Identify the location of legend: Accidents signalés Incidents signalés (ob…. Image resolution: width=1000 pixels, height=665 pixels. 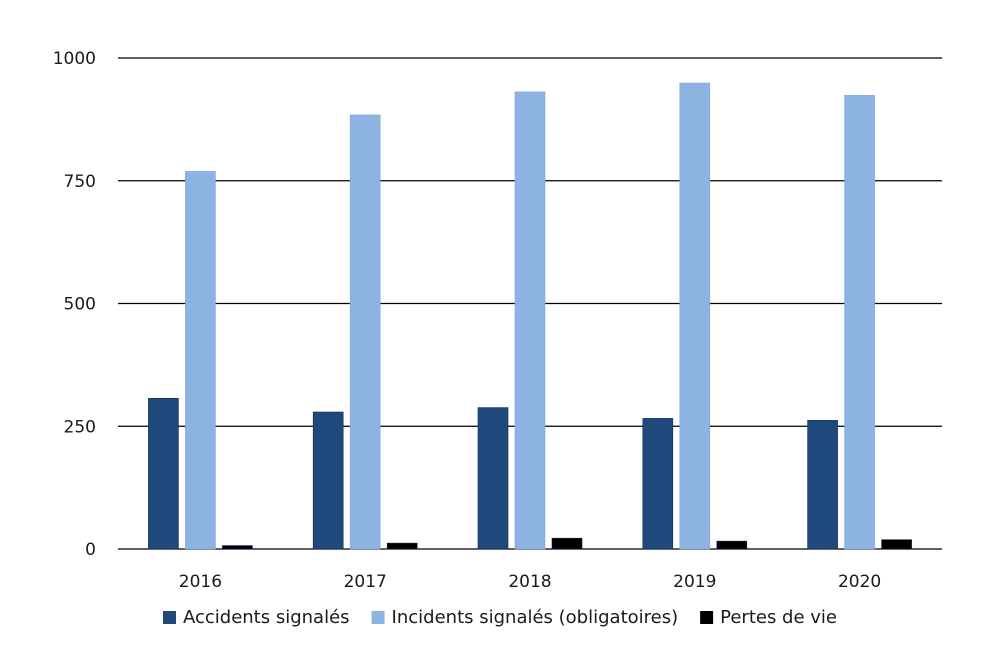
(499, 617).